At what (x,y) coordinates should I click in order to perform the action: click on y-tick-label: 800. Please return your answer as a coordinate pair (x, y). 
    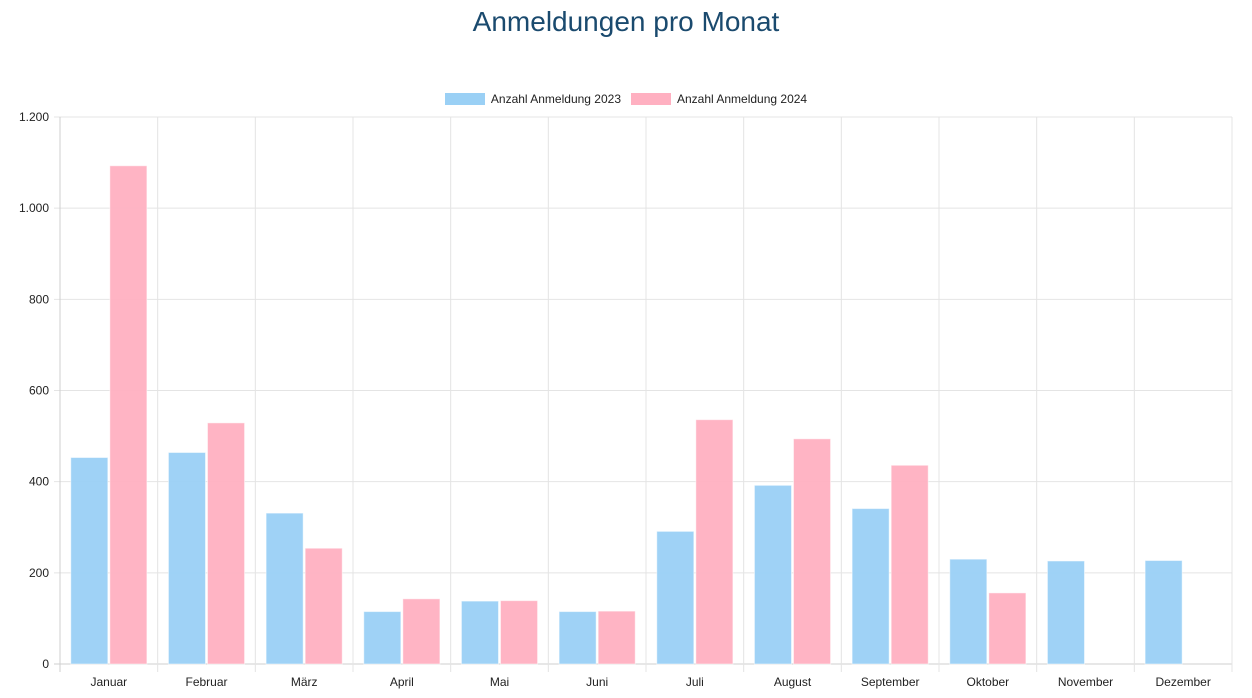
    Looking at the image, I should click on (39, 299).